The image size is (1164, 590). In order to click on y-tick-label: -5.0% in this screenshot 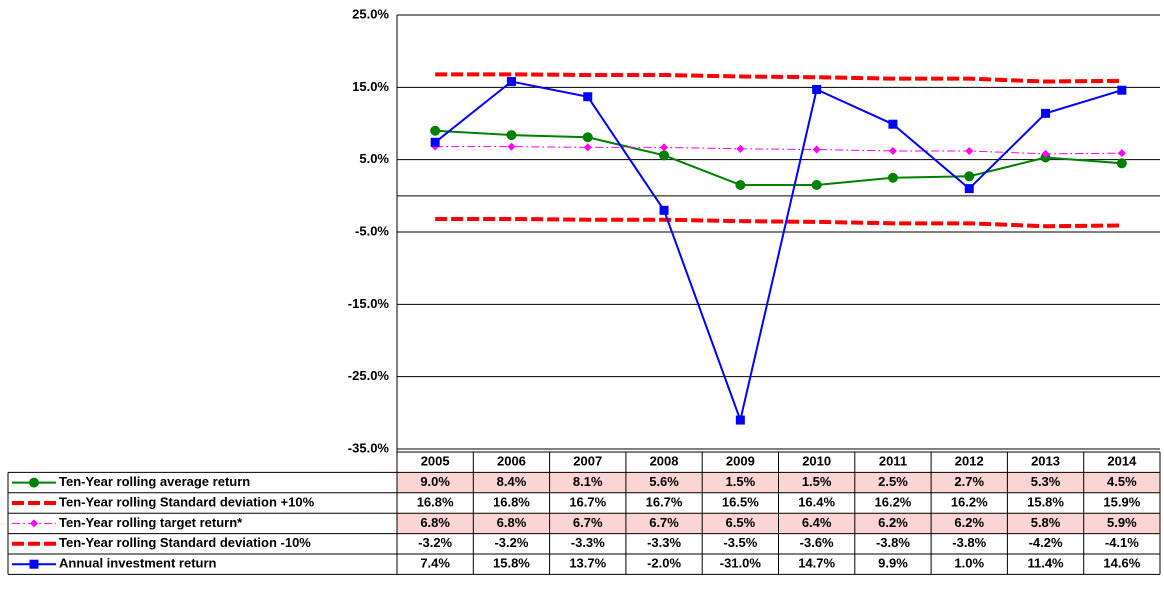, I will do `click(372, 230)`.